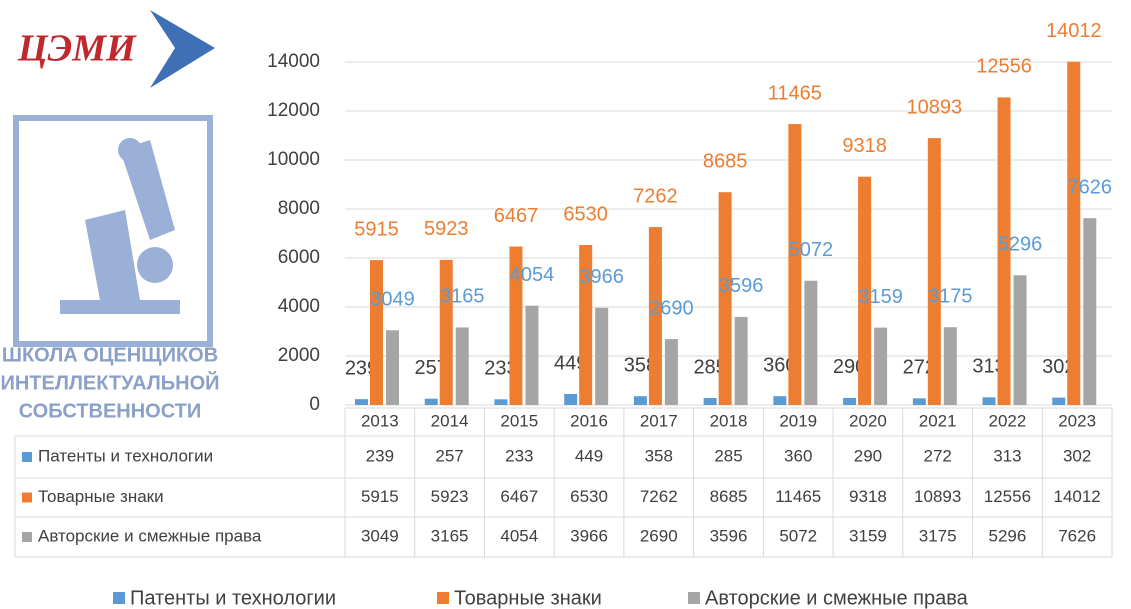 The width and height of the screenshot is (1131, 609). What do you see at coordinates (1077, 455) in the screenshot?
I see `table-cell: 302` at bounding box center [1077, 455].